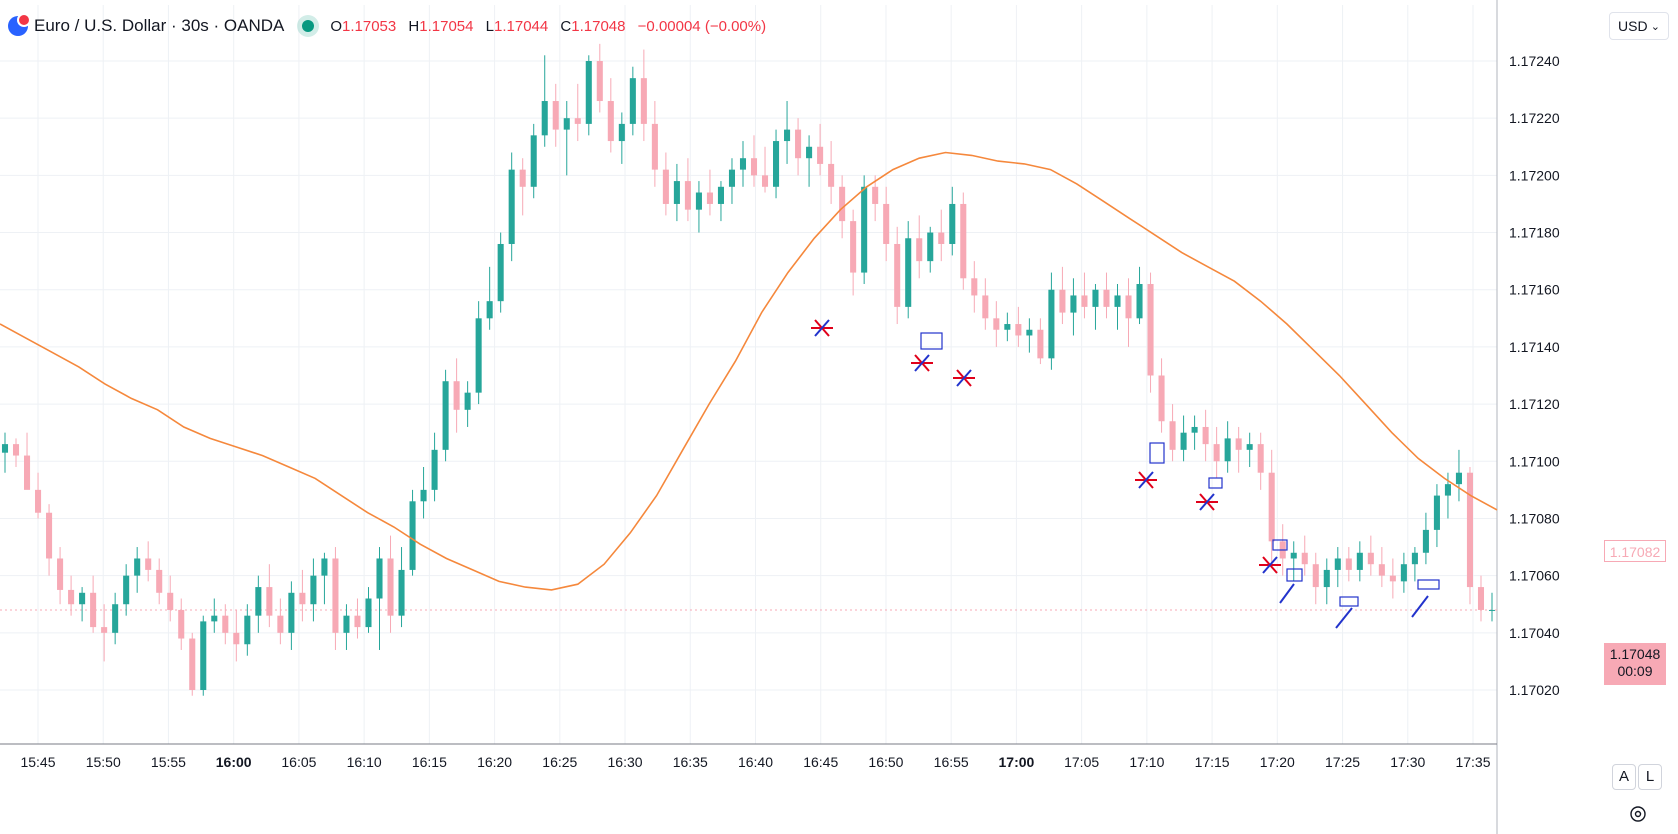  I want to click on log-scale-button: L, so click(1650, 777).